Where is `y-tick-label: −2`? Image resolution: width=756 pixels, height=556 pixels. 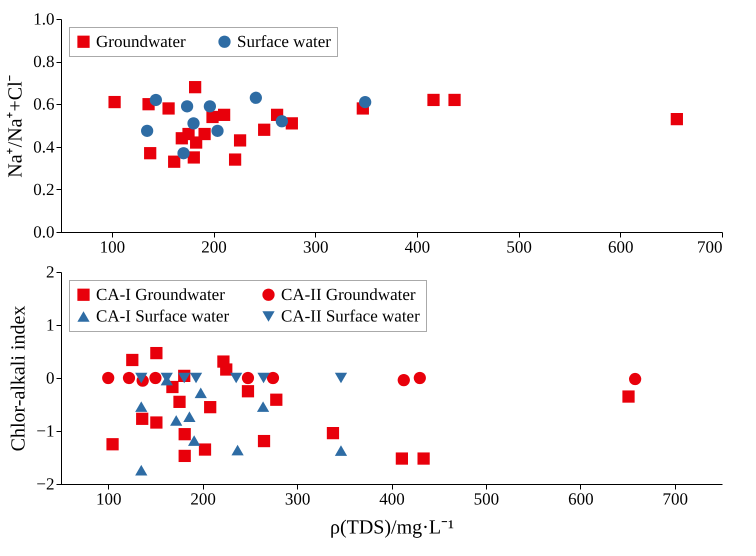
y-tick-label: −2 is located at coordinates (45, 484).